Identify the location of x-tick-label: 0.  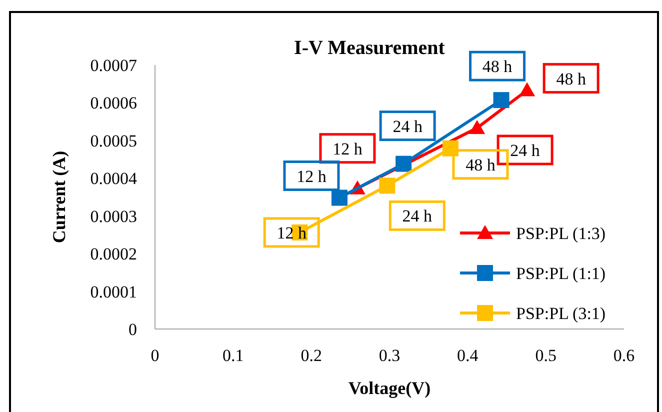
(155, 355).